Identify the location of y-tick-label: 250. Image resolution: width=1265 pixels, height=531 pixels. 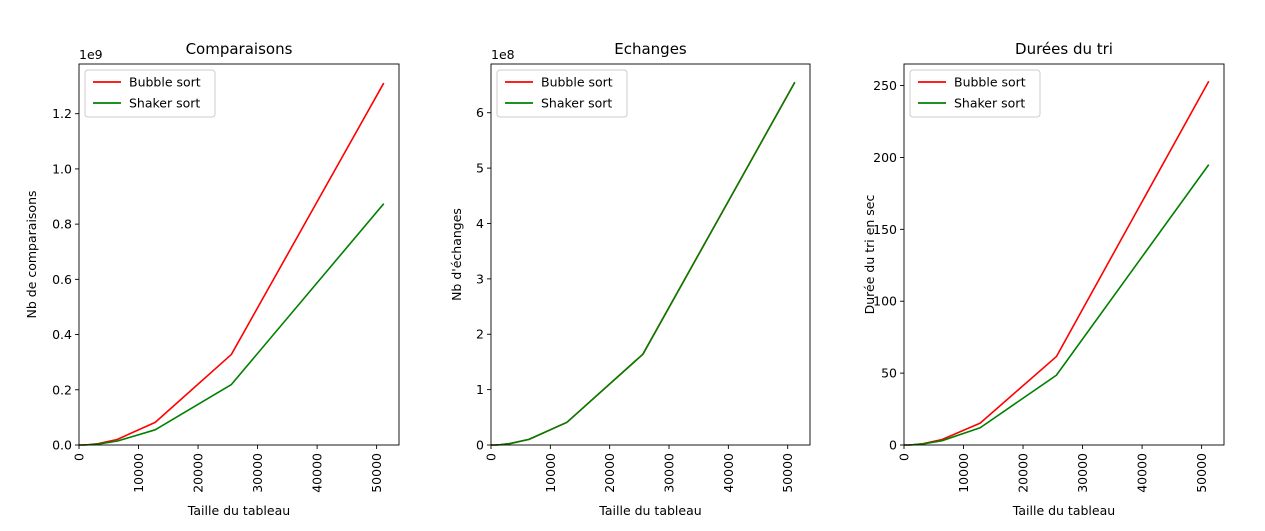
(885, 85).